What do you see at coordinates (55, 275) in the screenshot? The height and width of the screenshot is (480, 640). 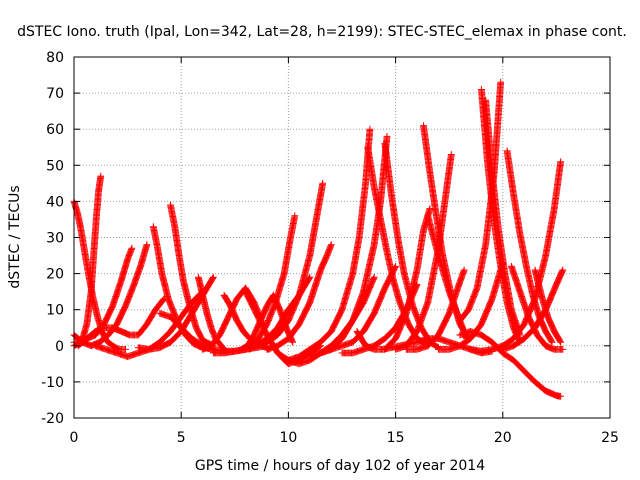 I see `y-tick-label: 20` at bounding box center [55, 275].